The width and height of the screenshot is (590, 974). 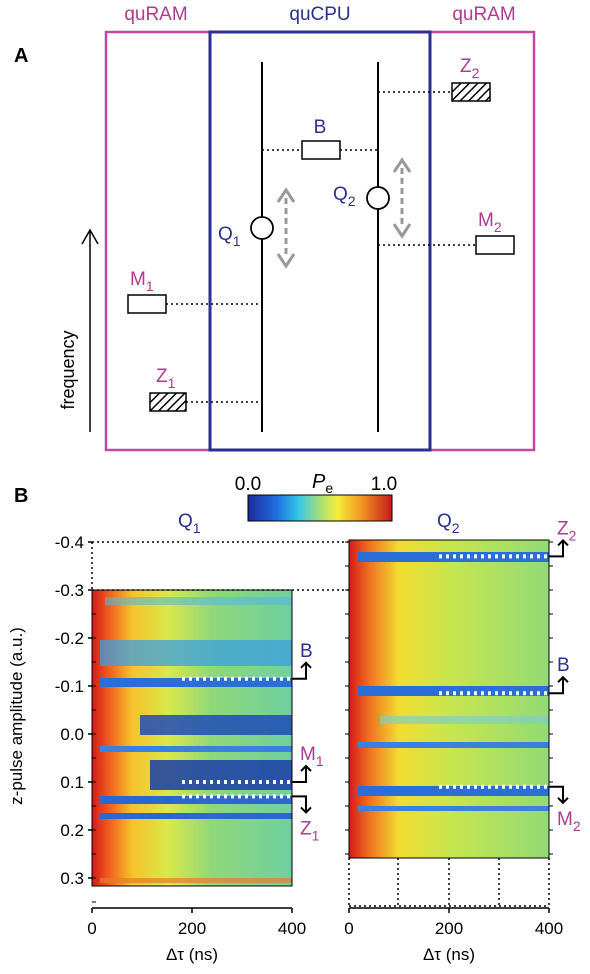 I want to click on q2-tuning-arrow-icon, so click(x=402, y=198).